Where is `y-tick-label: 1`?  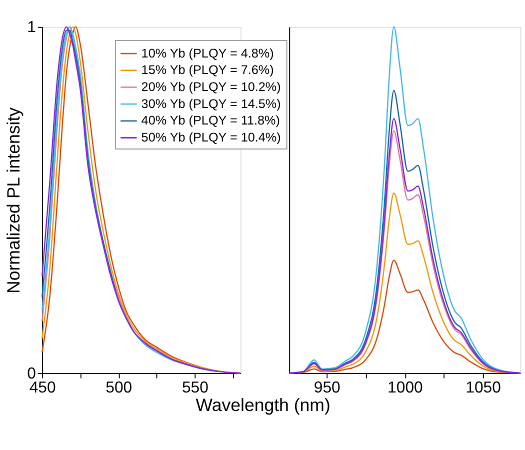
y-tick-label: 1 is located at coordinates (31, 27).